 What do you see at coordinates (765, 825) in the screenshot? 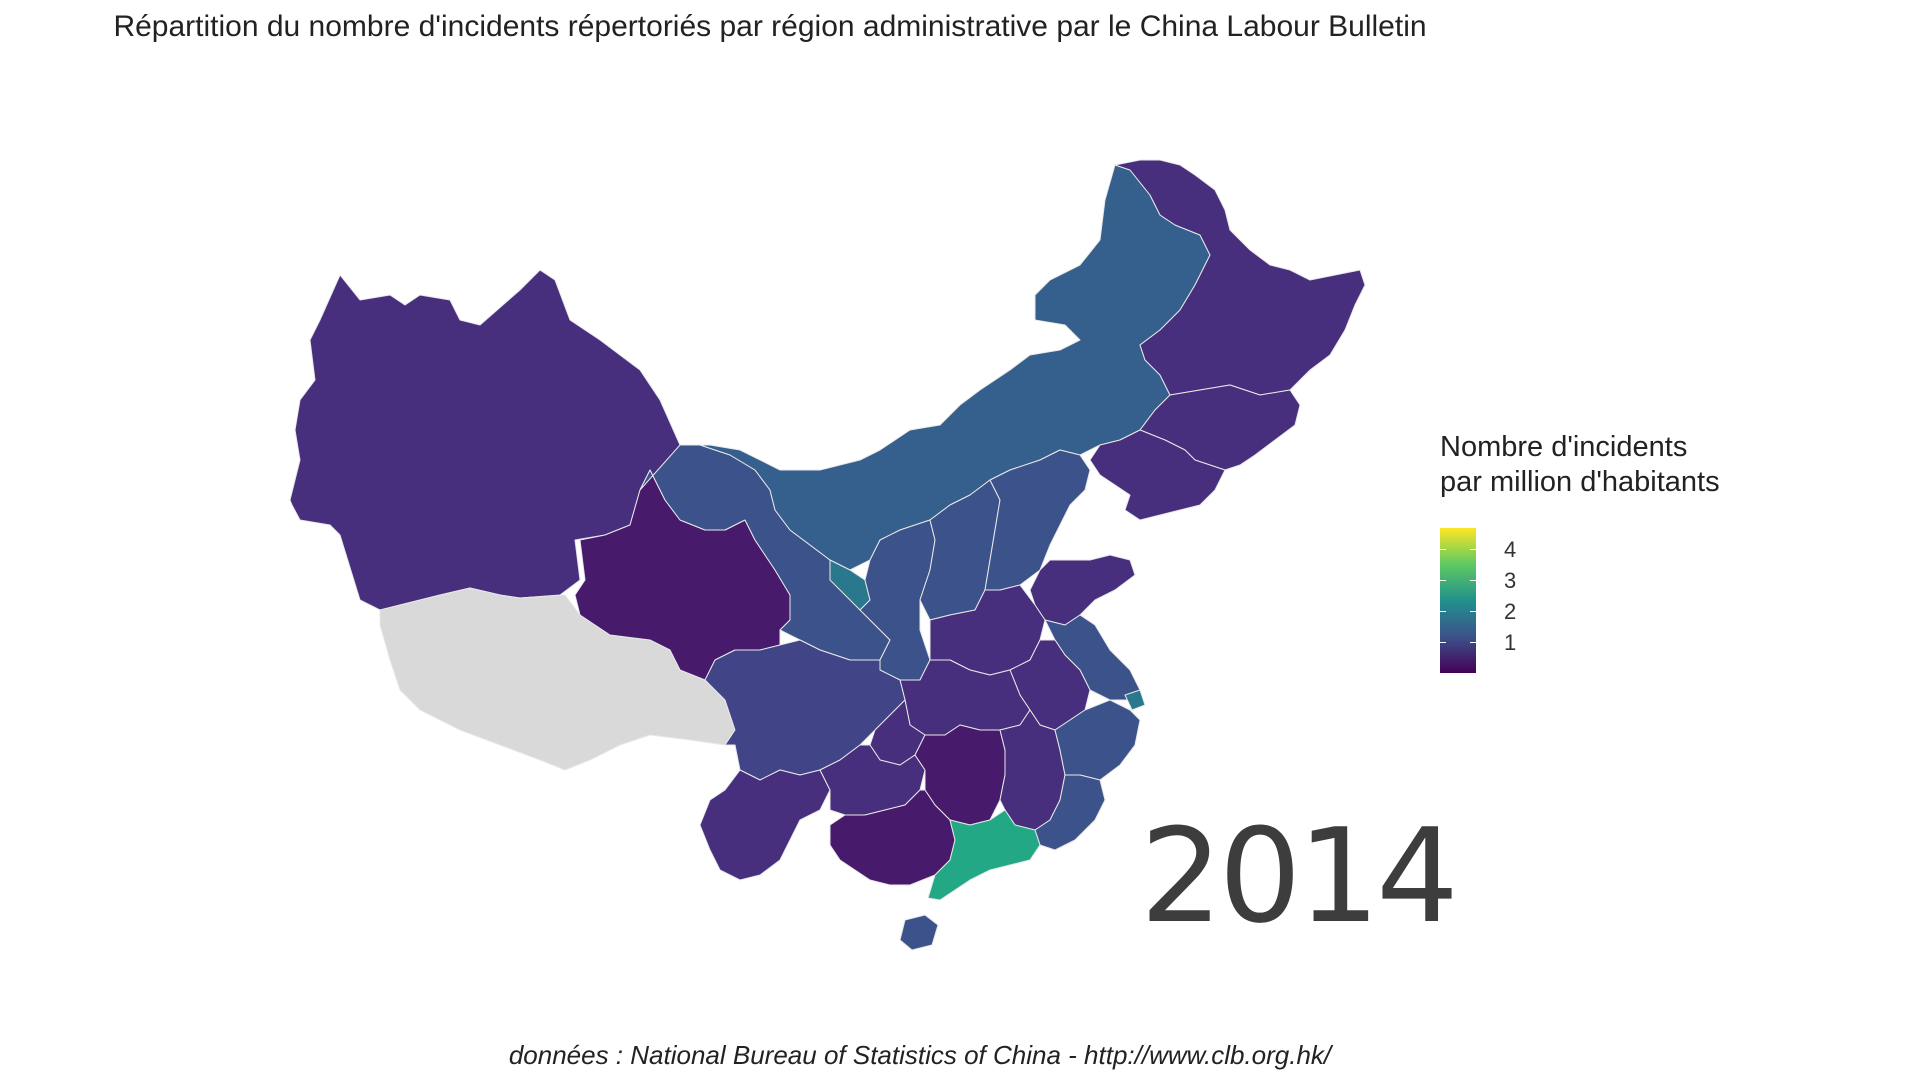
I see `region-yunnan` at bounding box center [765, 825].